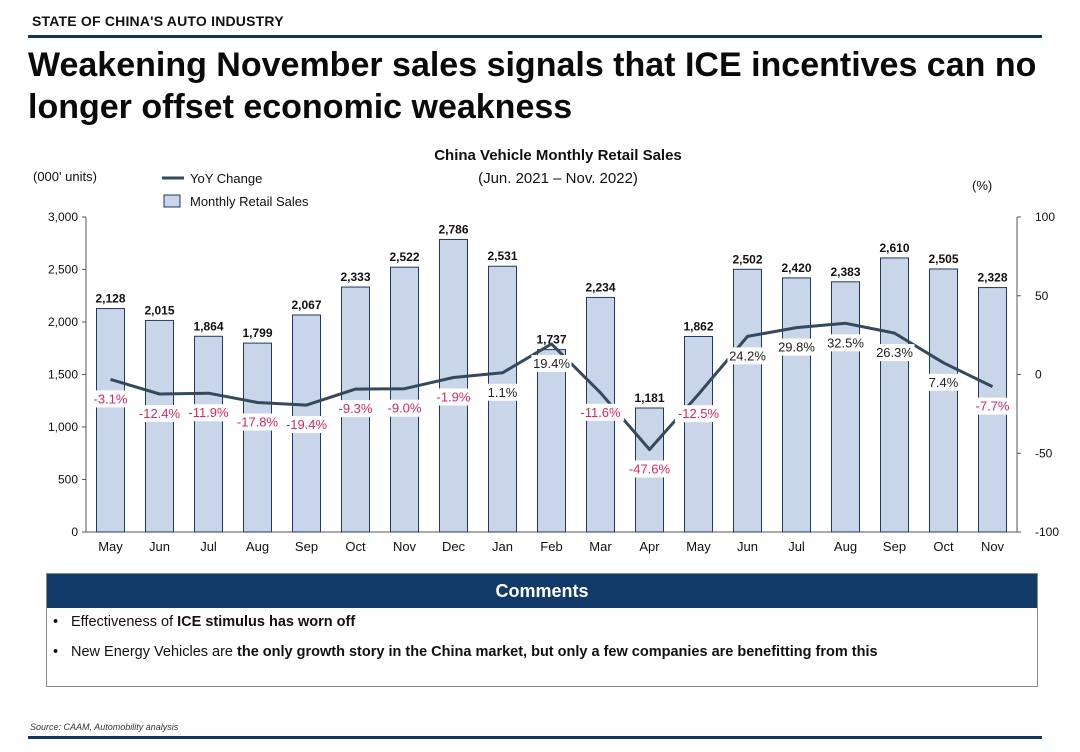 The image size is (1080, 752). Describe the element at coordinates (159, 310) in the screenshot. I see `bar-value-label: 2,015` at that location.